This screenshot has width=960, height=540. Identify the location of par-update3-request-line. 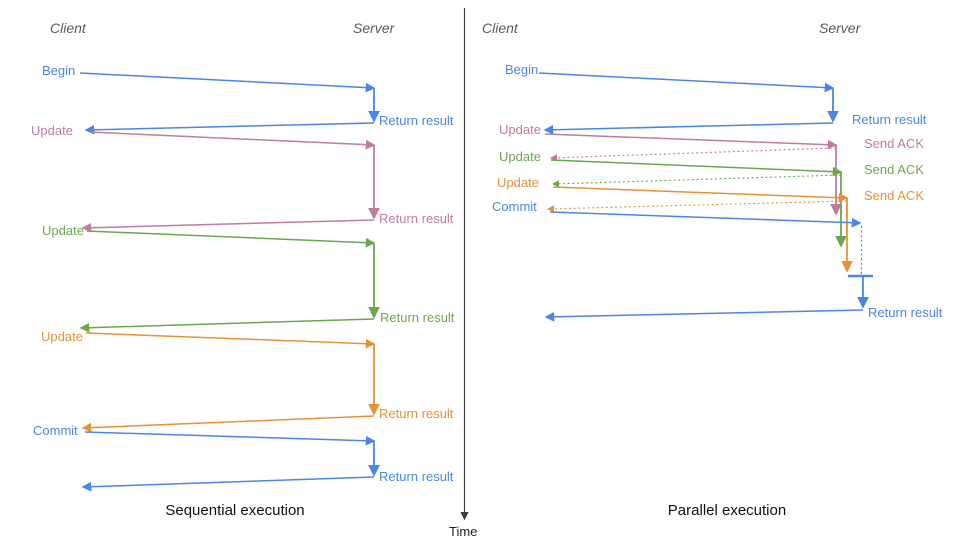
(700, 194).